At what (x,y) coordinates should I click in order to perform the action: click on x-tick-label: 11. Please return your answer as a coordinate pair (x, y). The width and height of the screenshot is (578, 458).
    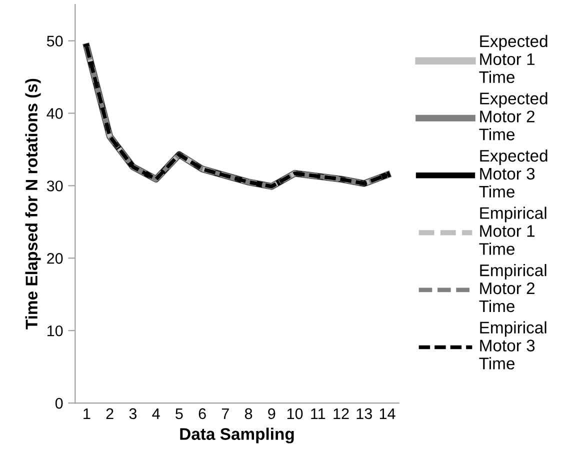
    Looking at the image, I should click on (318, 413).